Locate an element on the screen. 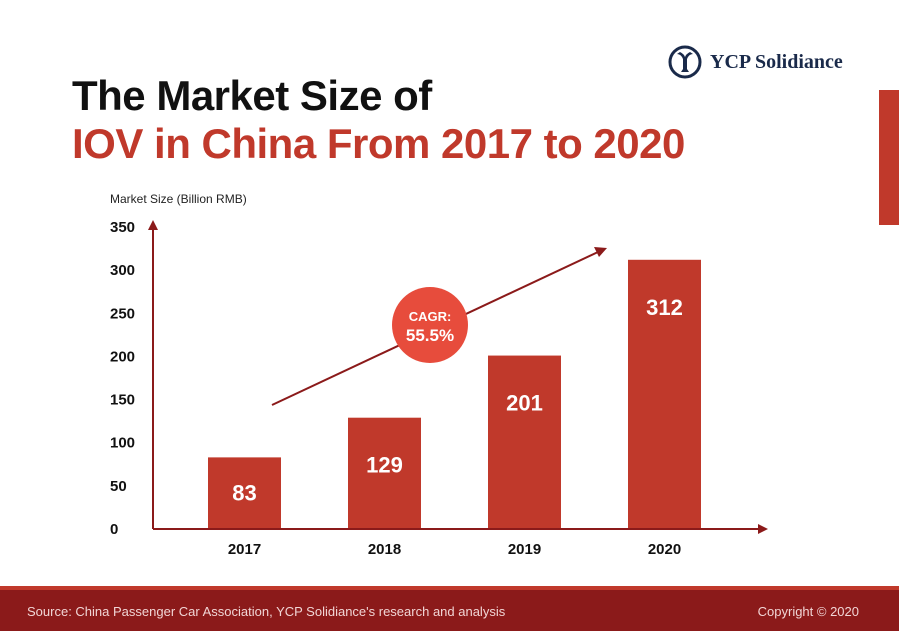 Image resolution: width=899 pixels, height=631 pixels. y-tick-label: 0 is located at coordinates (114, 529).